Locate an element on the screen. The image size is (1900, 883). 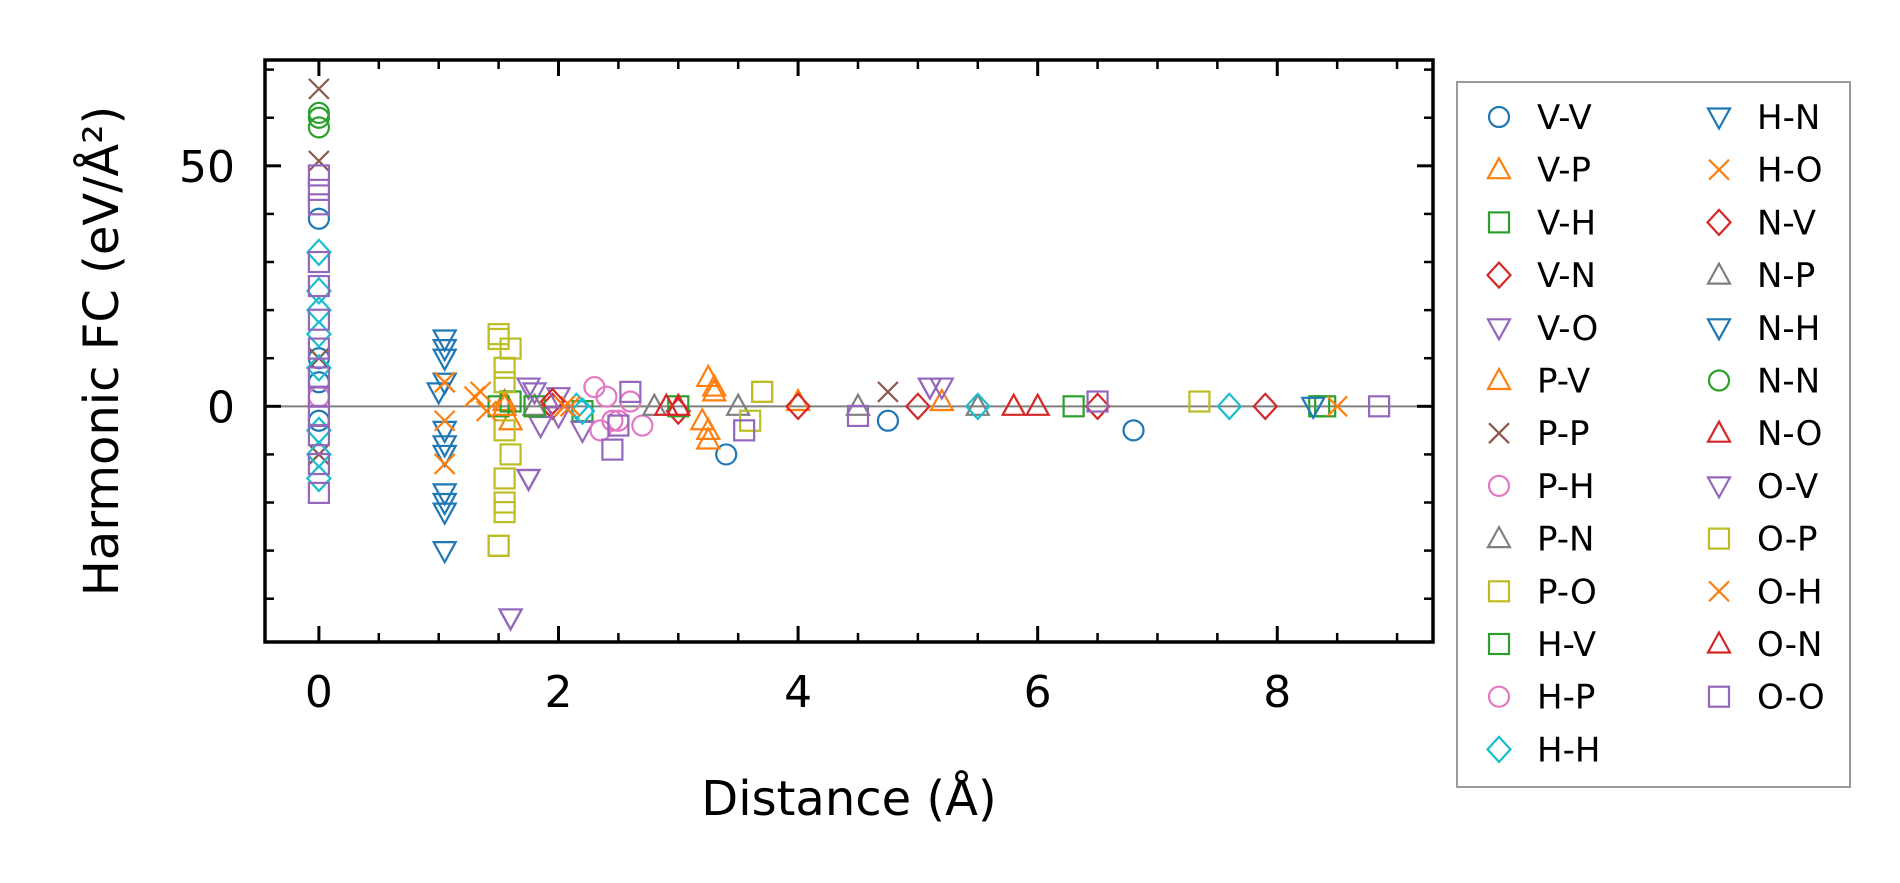
legend-marker-H-N is located at coordinates (1719, 119).